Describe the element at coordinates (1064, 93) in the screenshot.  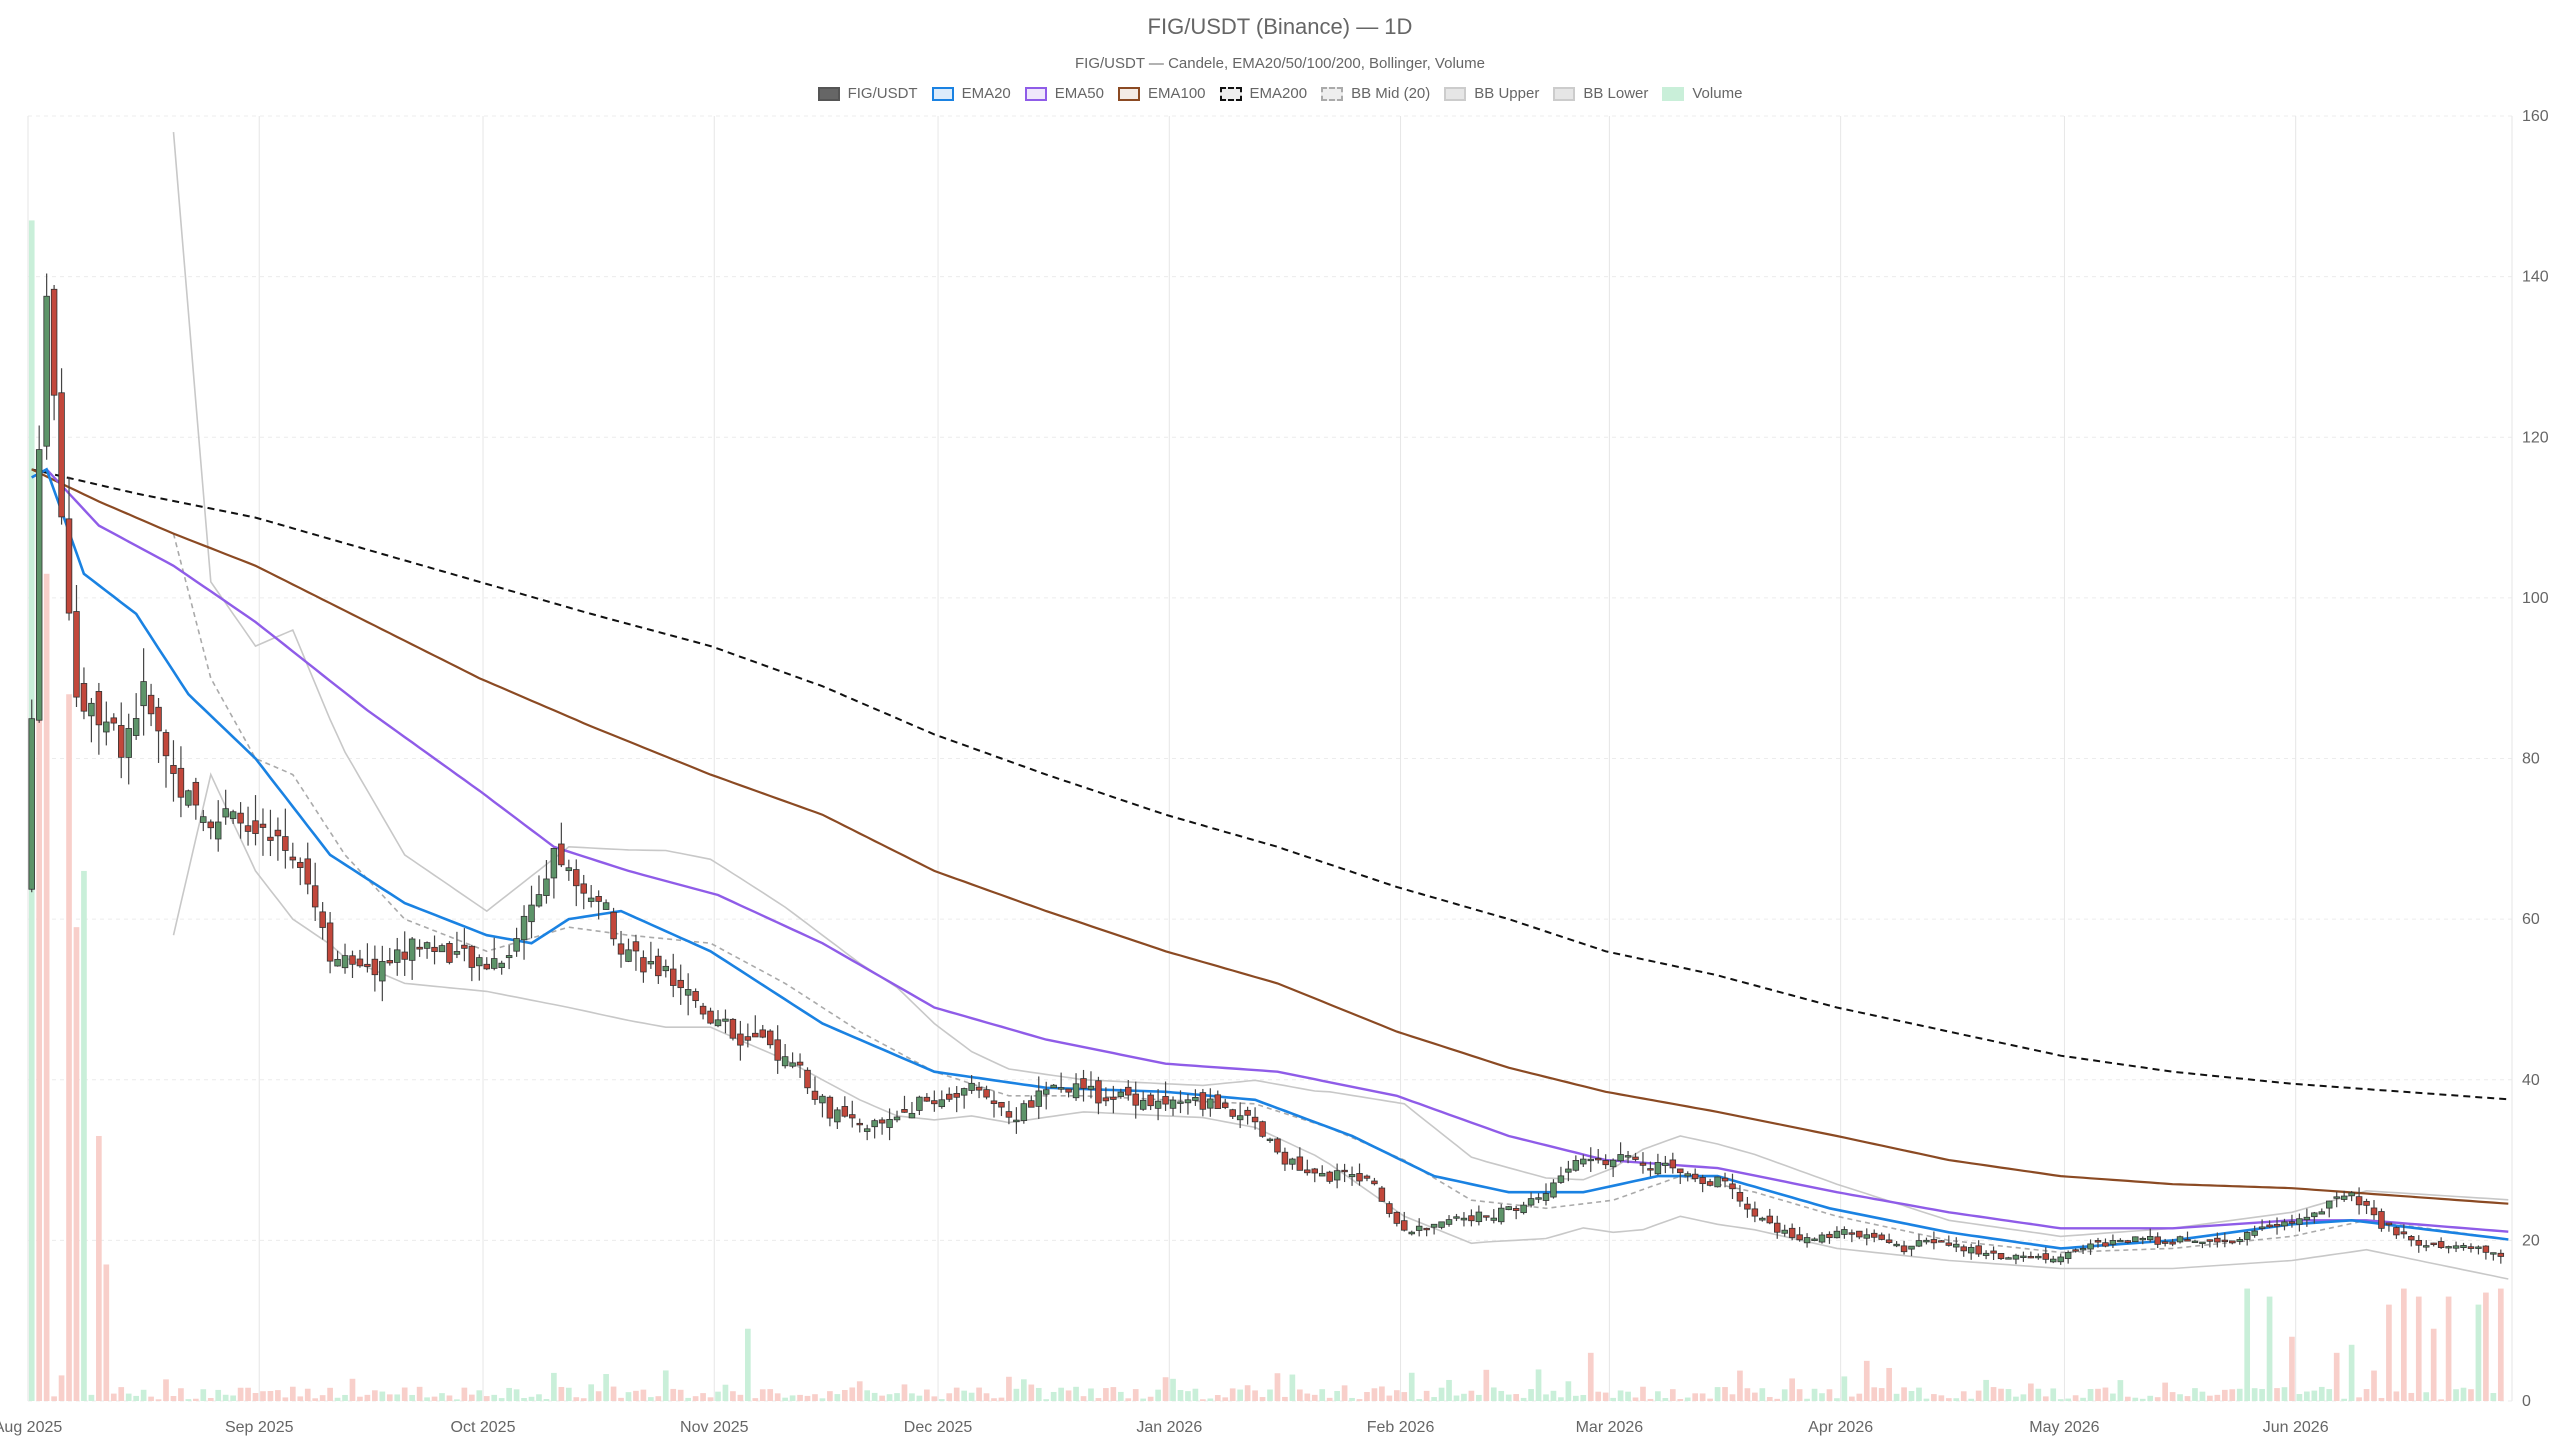
I see `legend-item: EMA50` at that location.